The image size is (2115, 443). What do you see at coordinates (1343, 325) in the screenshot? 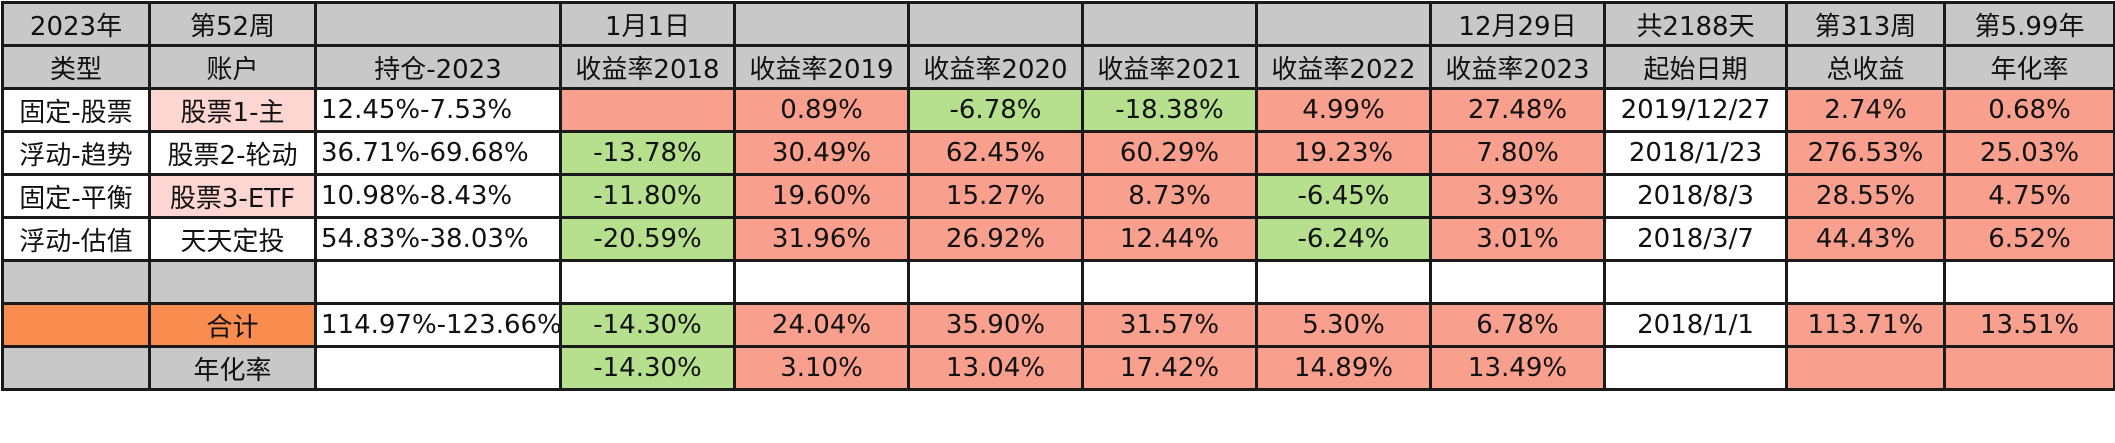
I see `cell-return-2022: 5.30%` at bounding box center [1343, 325].